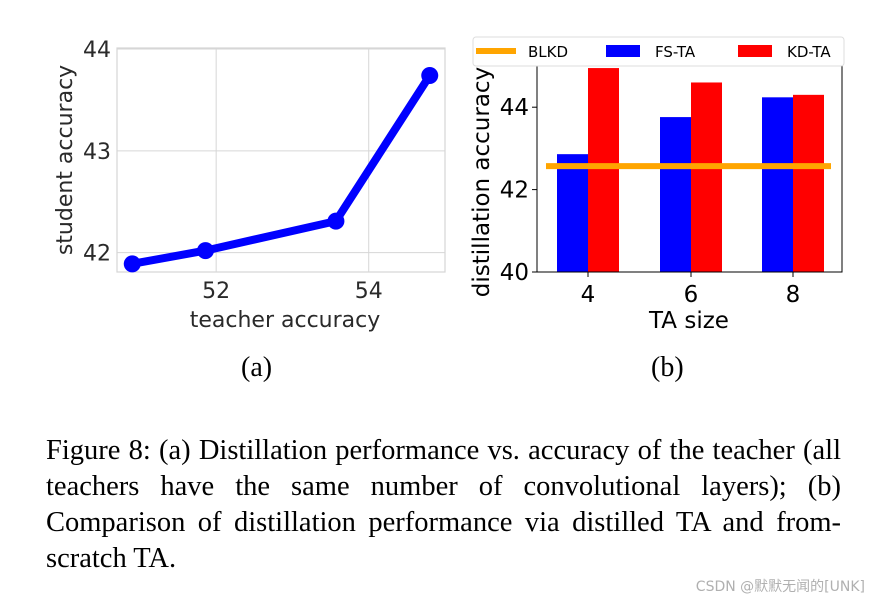 The width and height of the screenshot is (879, 604). I want to click on legend-label-fs-ta: FS-TA, so click(675, 52).